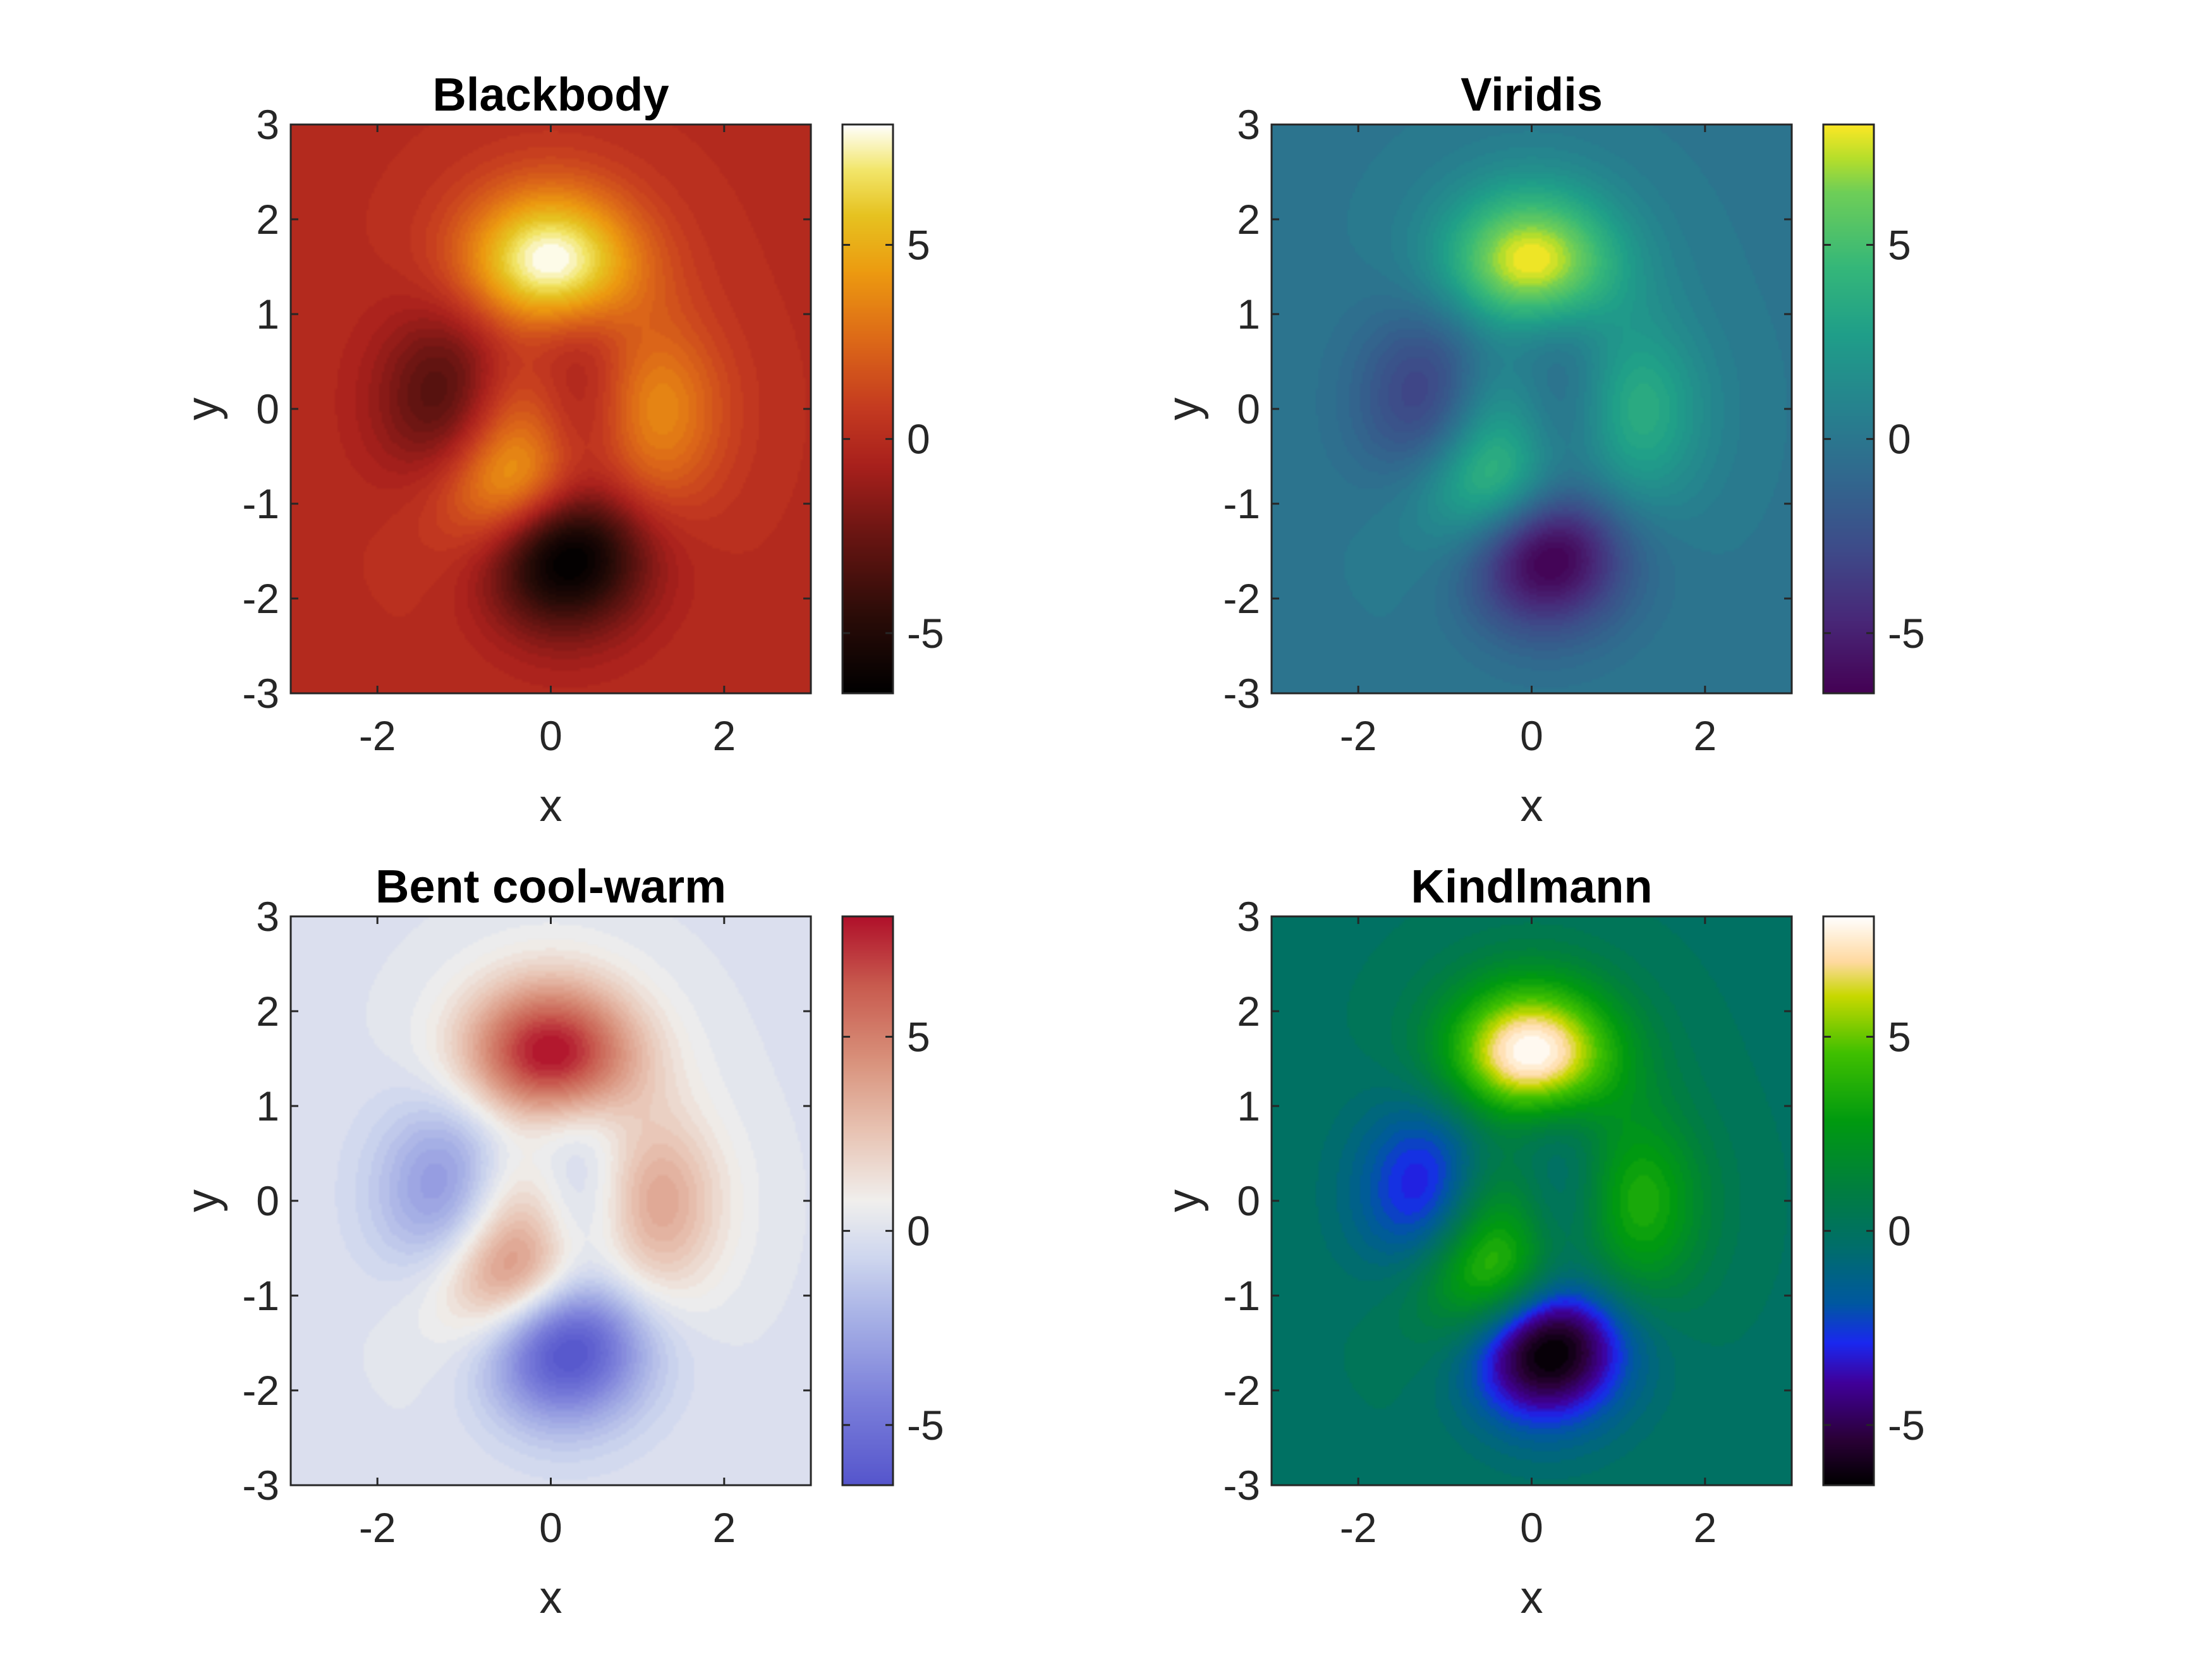 This screenshot has height=1659, width=2212. Describe the element at coordinates (1532, 95) in the screenshot. I see `chart-title: Viridis` at that location.